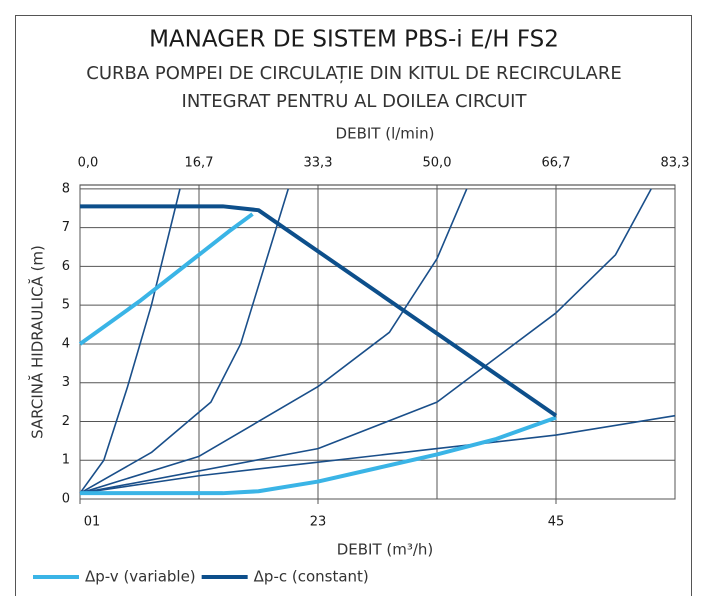 The width and height of the screenshot is (708, 596). Describe the element at coordinates (199, 163) in the screenshot. I see `x2-tick-label: 16,7` at that location.